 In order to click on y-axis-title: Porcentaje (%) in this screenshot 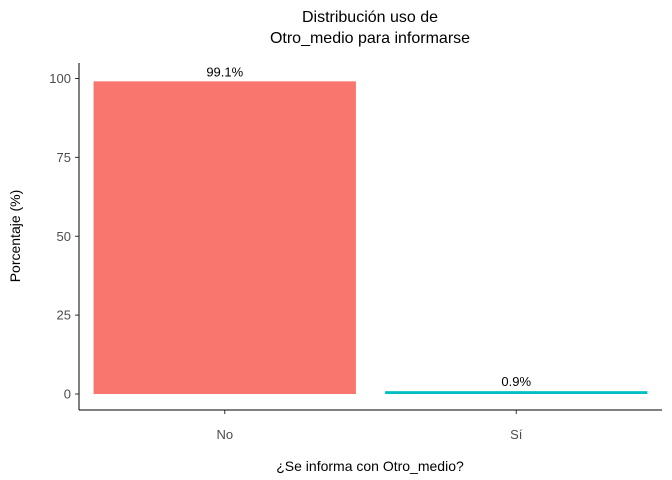, I will do `click(15, 236)`.